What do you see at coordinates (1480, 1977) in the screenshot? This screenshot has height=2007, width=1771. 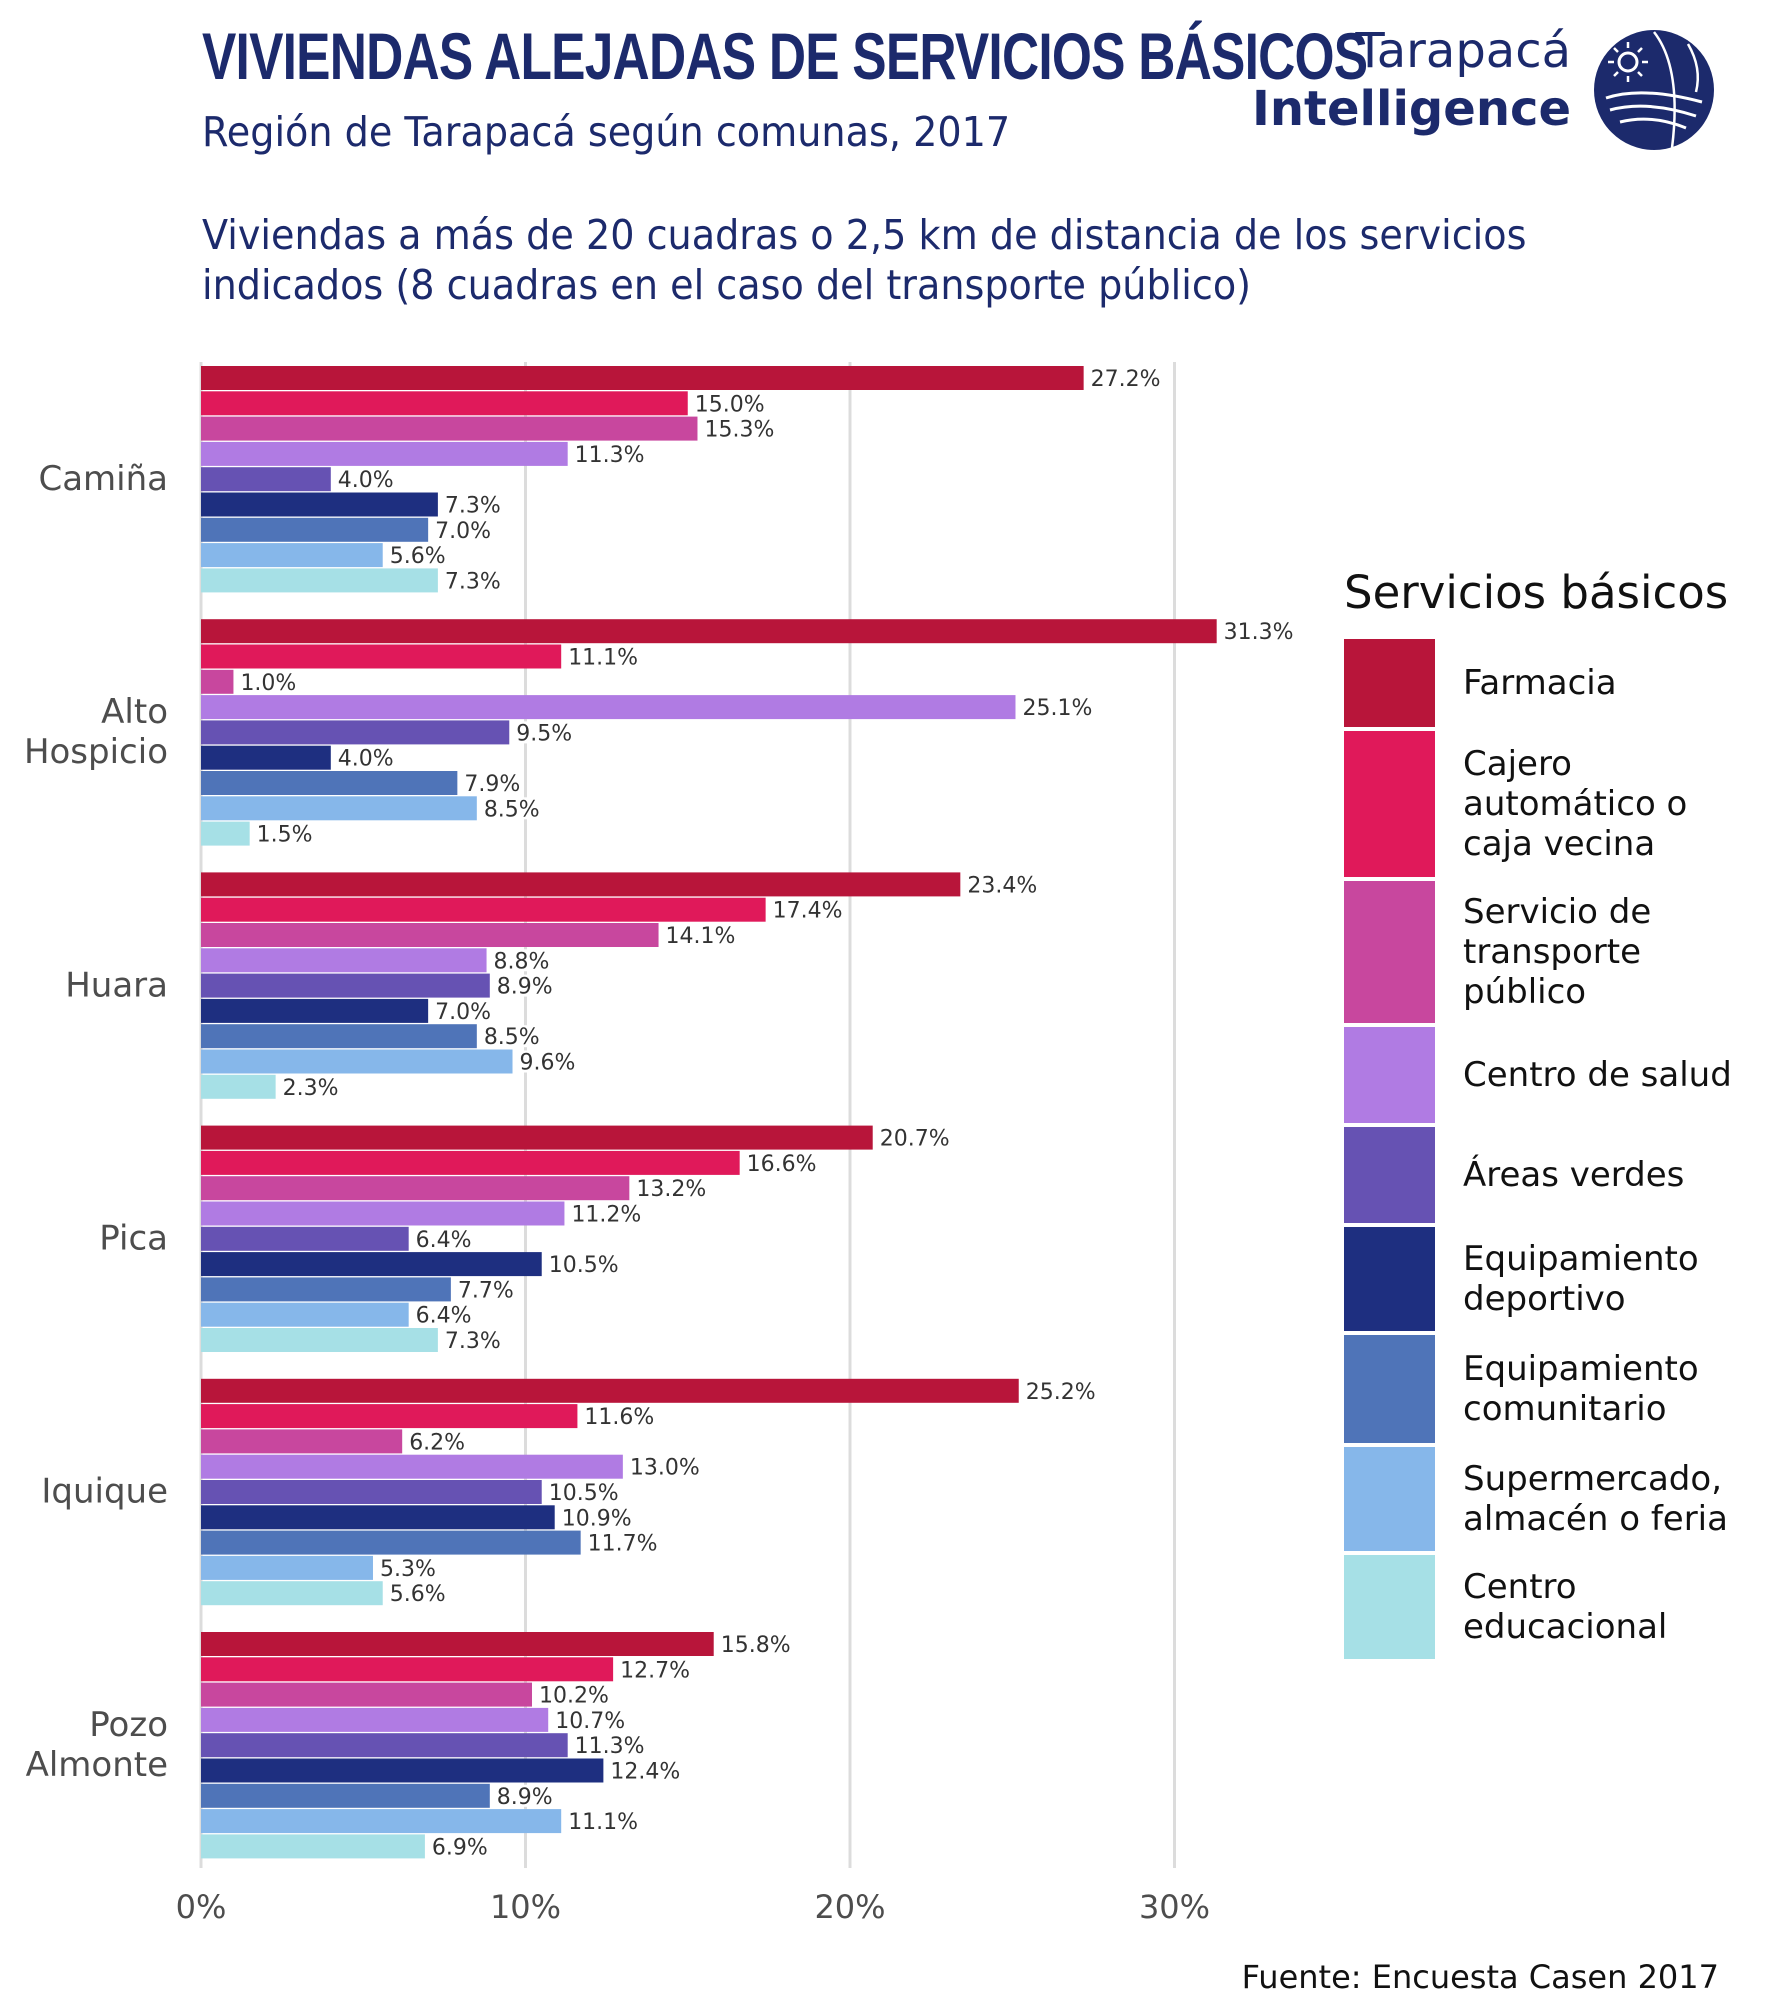 I see `source-note: Fuente: Encuesta Casen 2017` at bounding box center [1480, 1977].